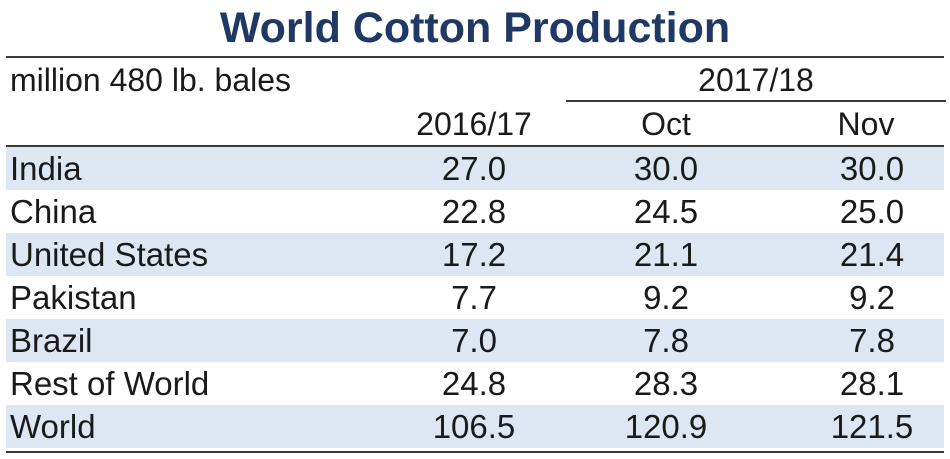  I want to click on bottom-rule, so click(475, 452).